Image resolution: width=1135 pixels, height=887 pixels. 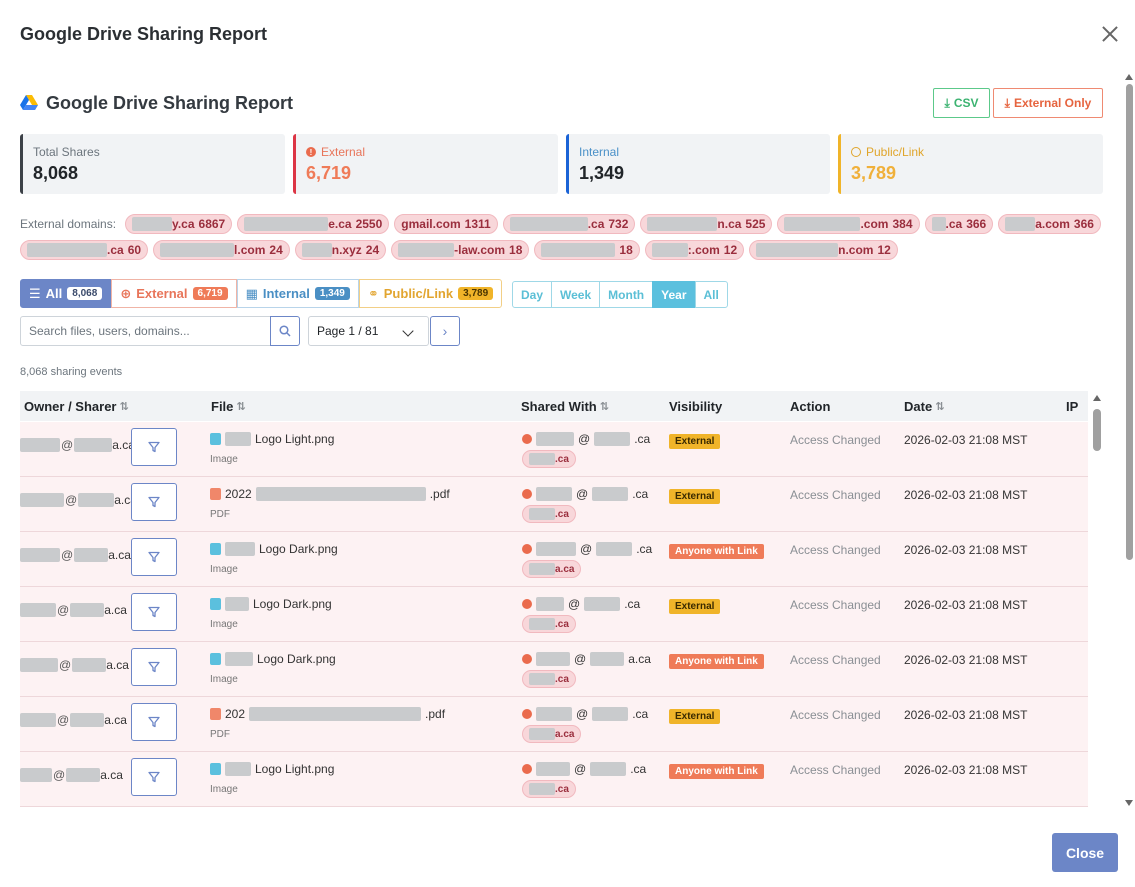 What do you see at coordinates (84, 250) in the screenshot?
I see `domain-chip: .ca 60` at bounding box center [84, 250].